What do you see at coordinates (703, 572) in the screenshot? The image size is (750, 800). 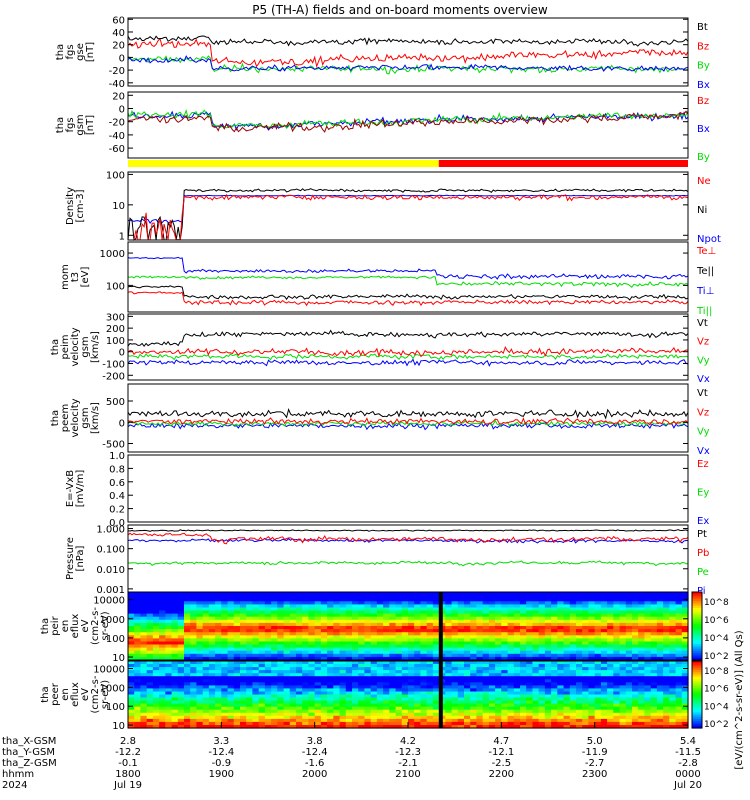 I see `legend-entry: Pe` at bounding box center [703, 572].